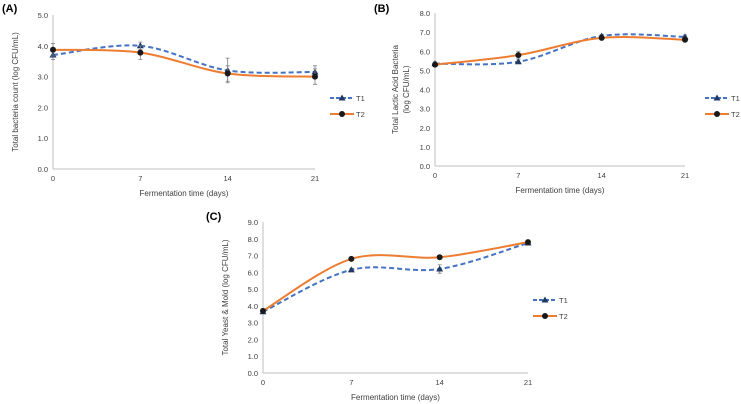 The image size is (741, 404). I want to click on y-axis-label: Total bacteria count (log CFU/mL), so click(15, 92).